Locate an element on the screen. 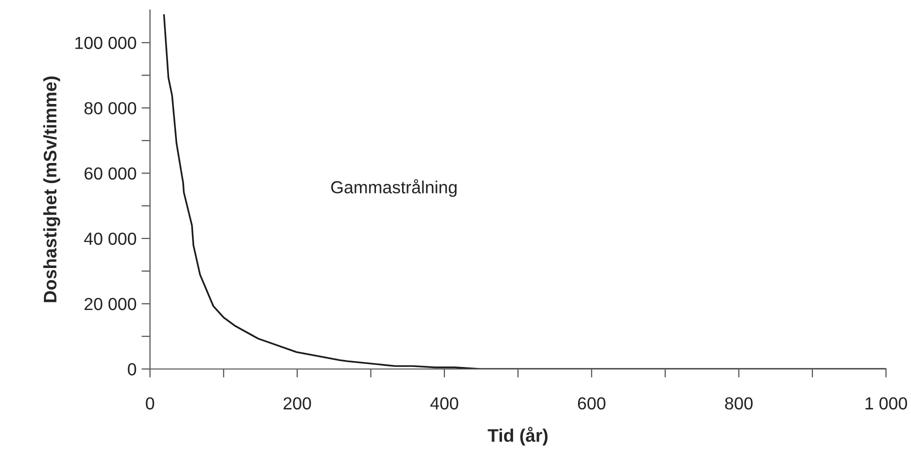 This screenshot has height=459, width=911. x-tick-label: 600 is located at coordinates (592, 403).